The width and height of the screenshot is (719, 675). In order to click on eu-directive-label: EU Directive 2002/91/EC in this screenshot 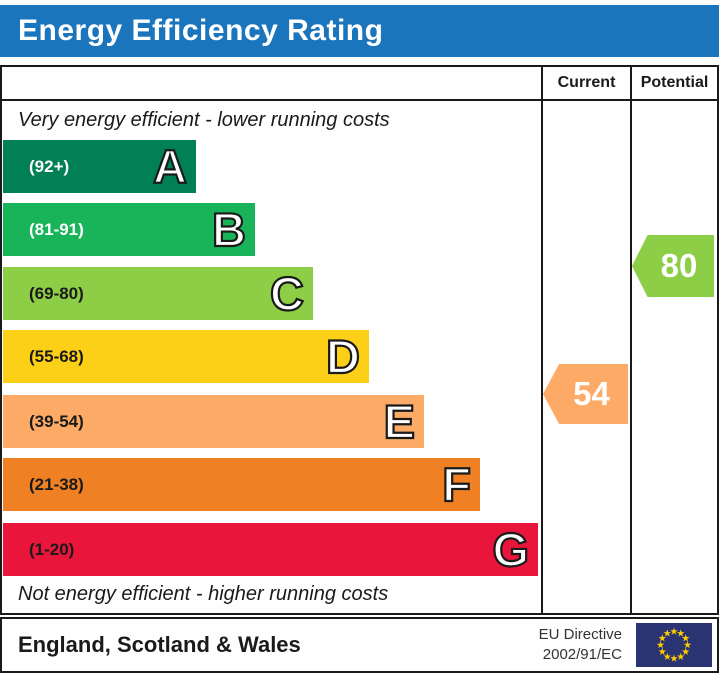, I will do `click(580, 645)`.